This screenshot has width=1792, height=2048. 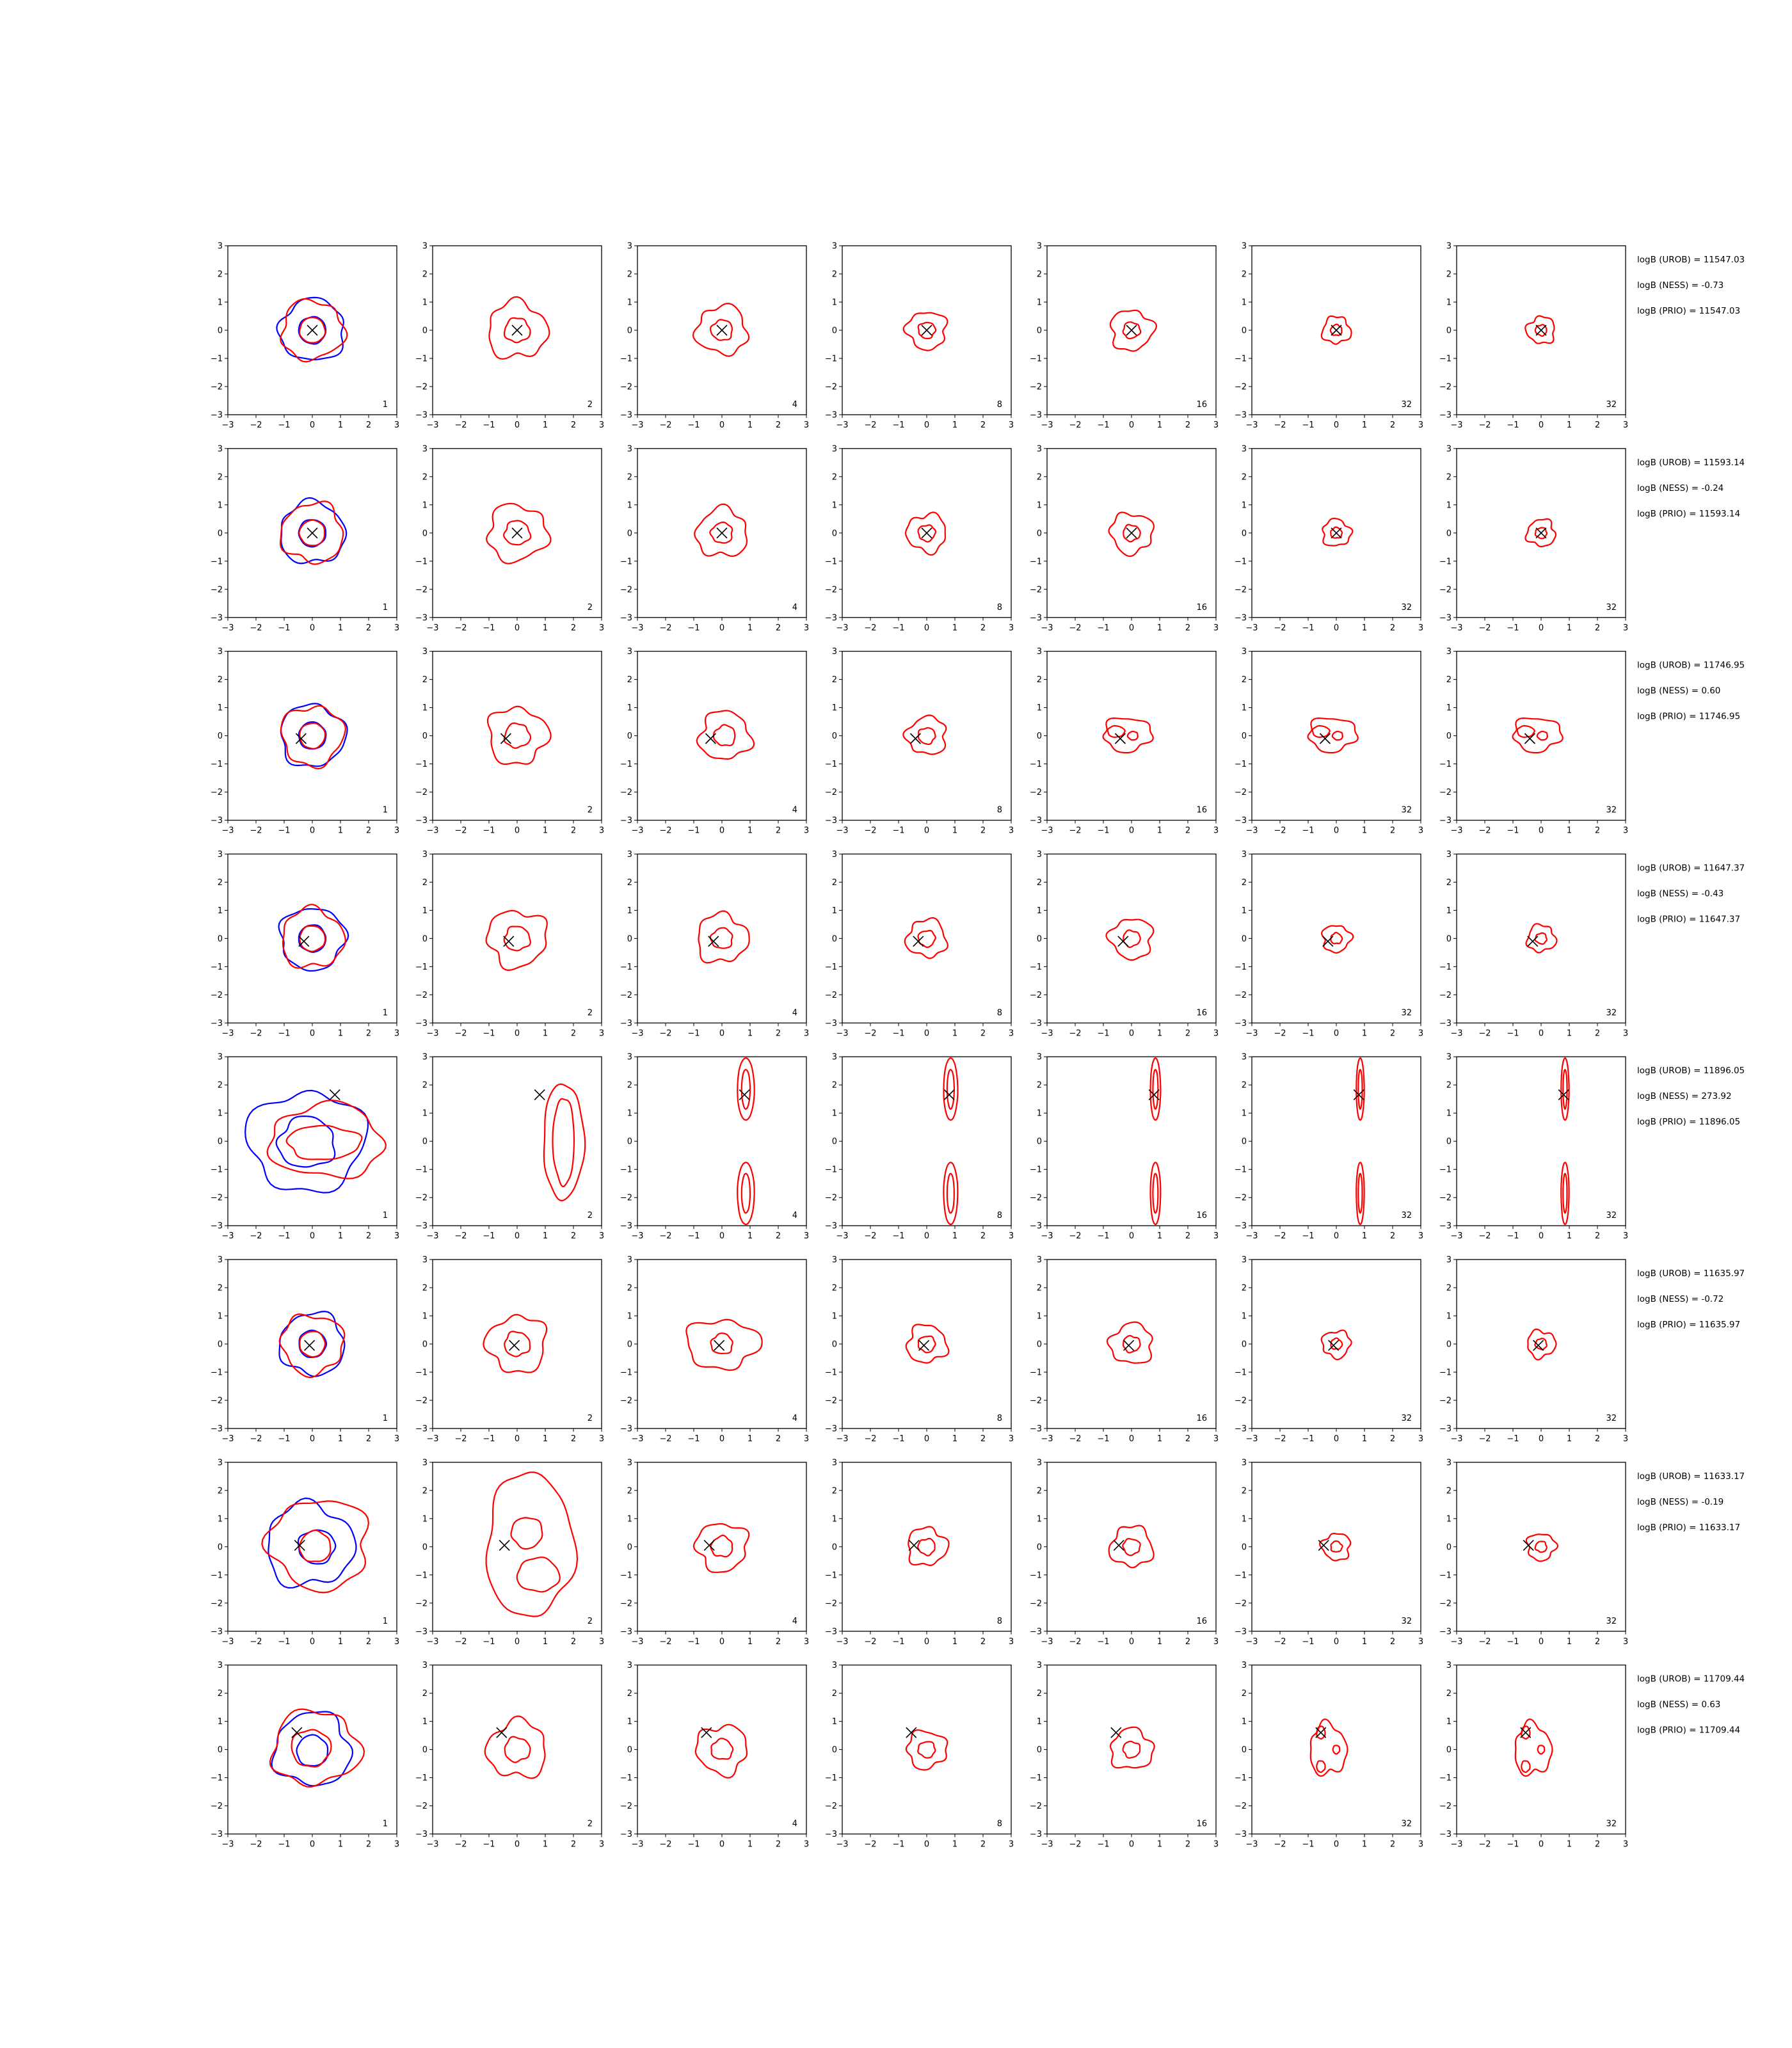 I want to click on axes-frame, so click(x=1131, y=735).